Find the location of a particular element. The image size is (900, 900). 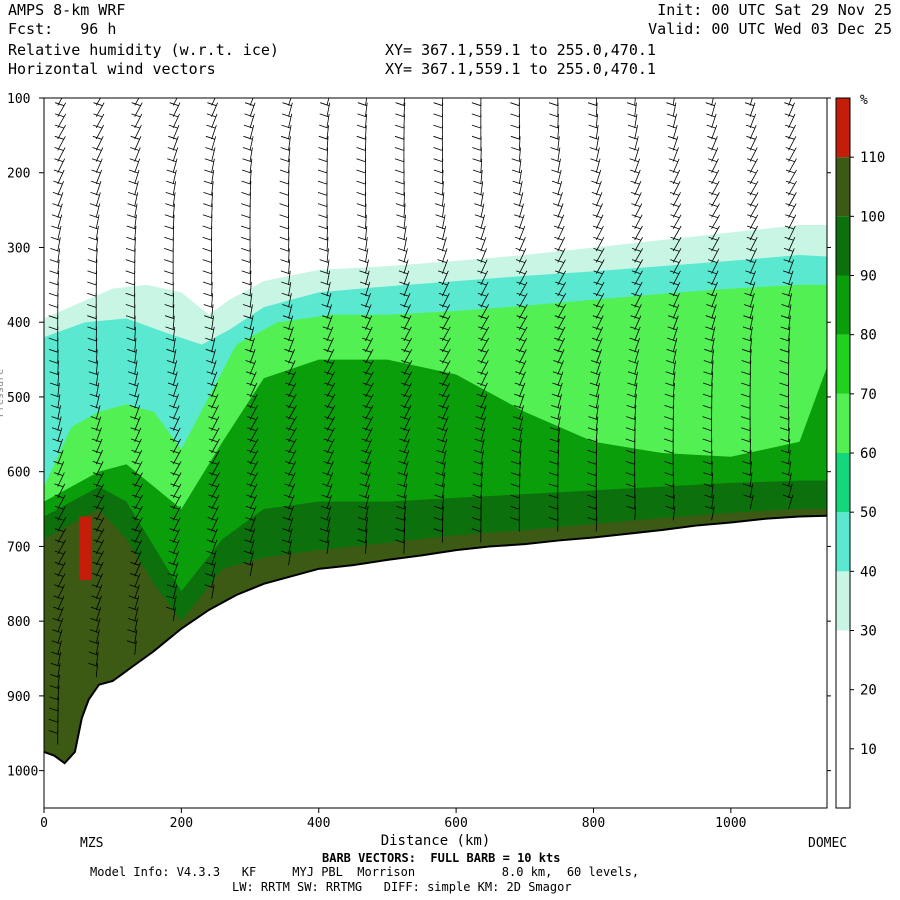

x-tick-label: 200 is located at coordinates (181, 823).